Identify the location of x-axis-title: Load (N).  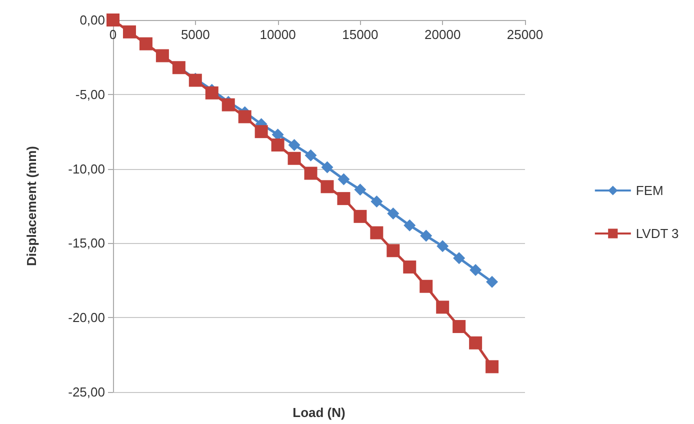
(319, 412).